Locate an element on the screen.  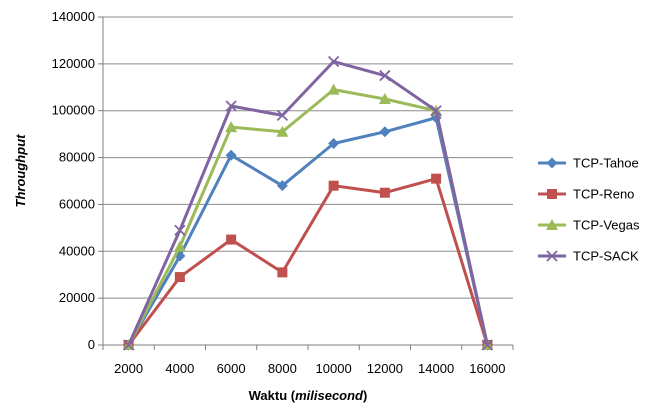
x-axis-title: Waktu (milisecond) is located at coordinates (308, 395).